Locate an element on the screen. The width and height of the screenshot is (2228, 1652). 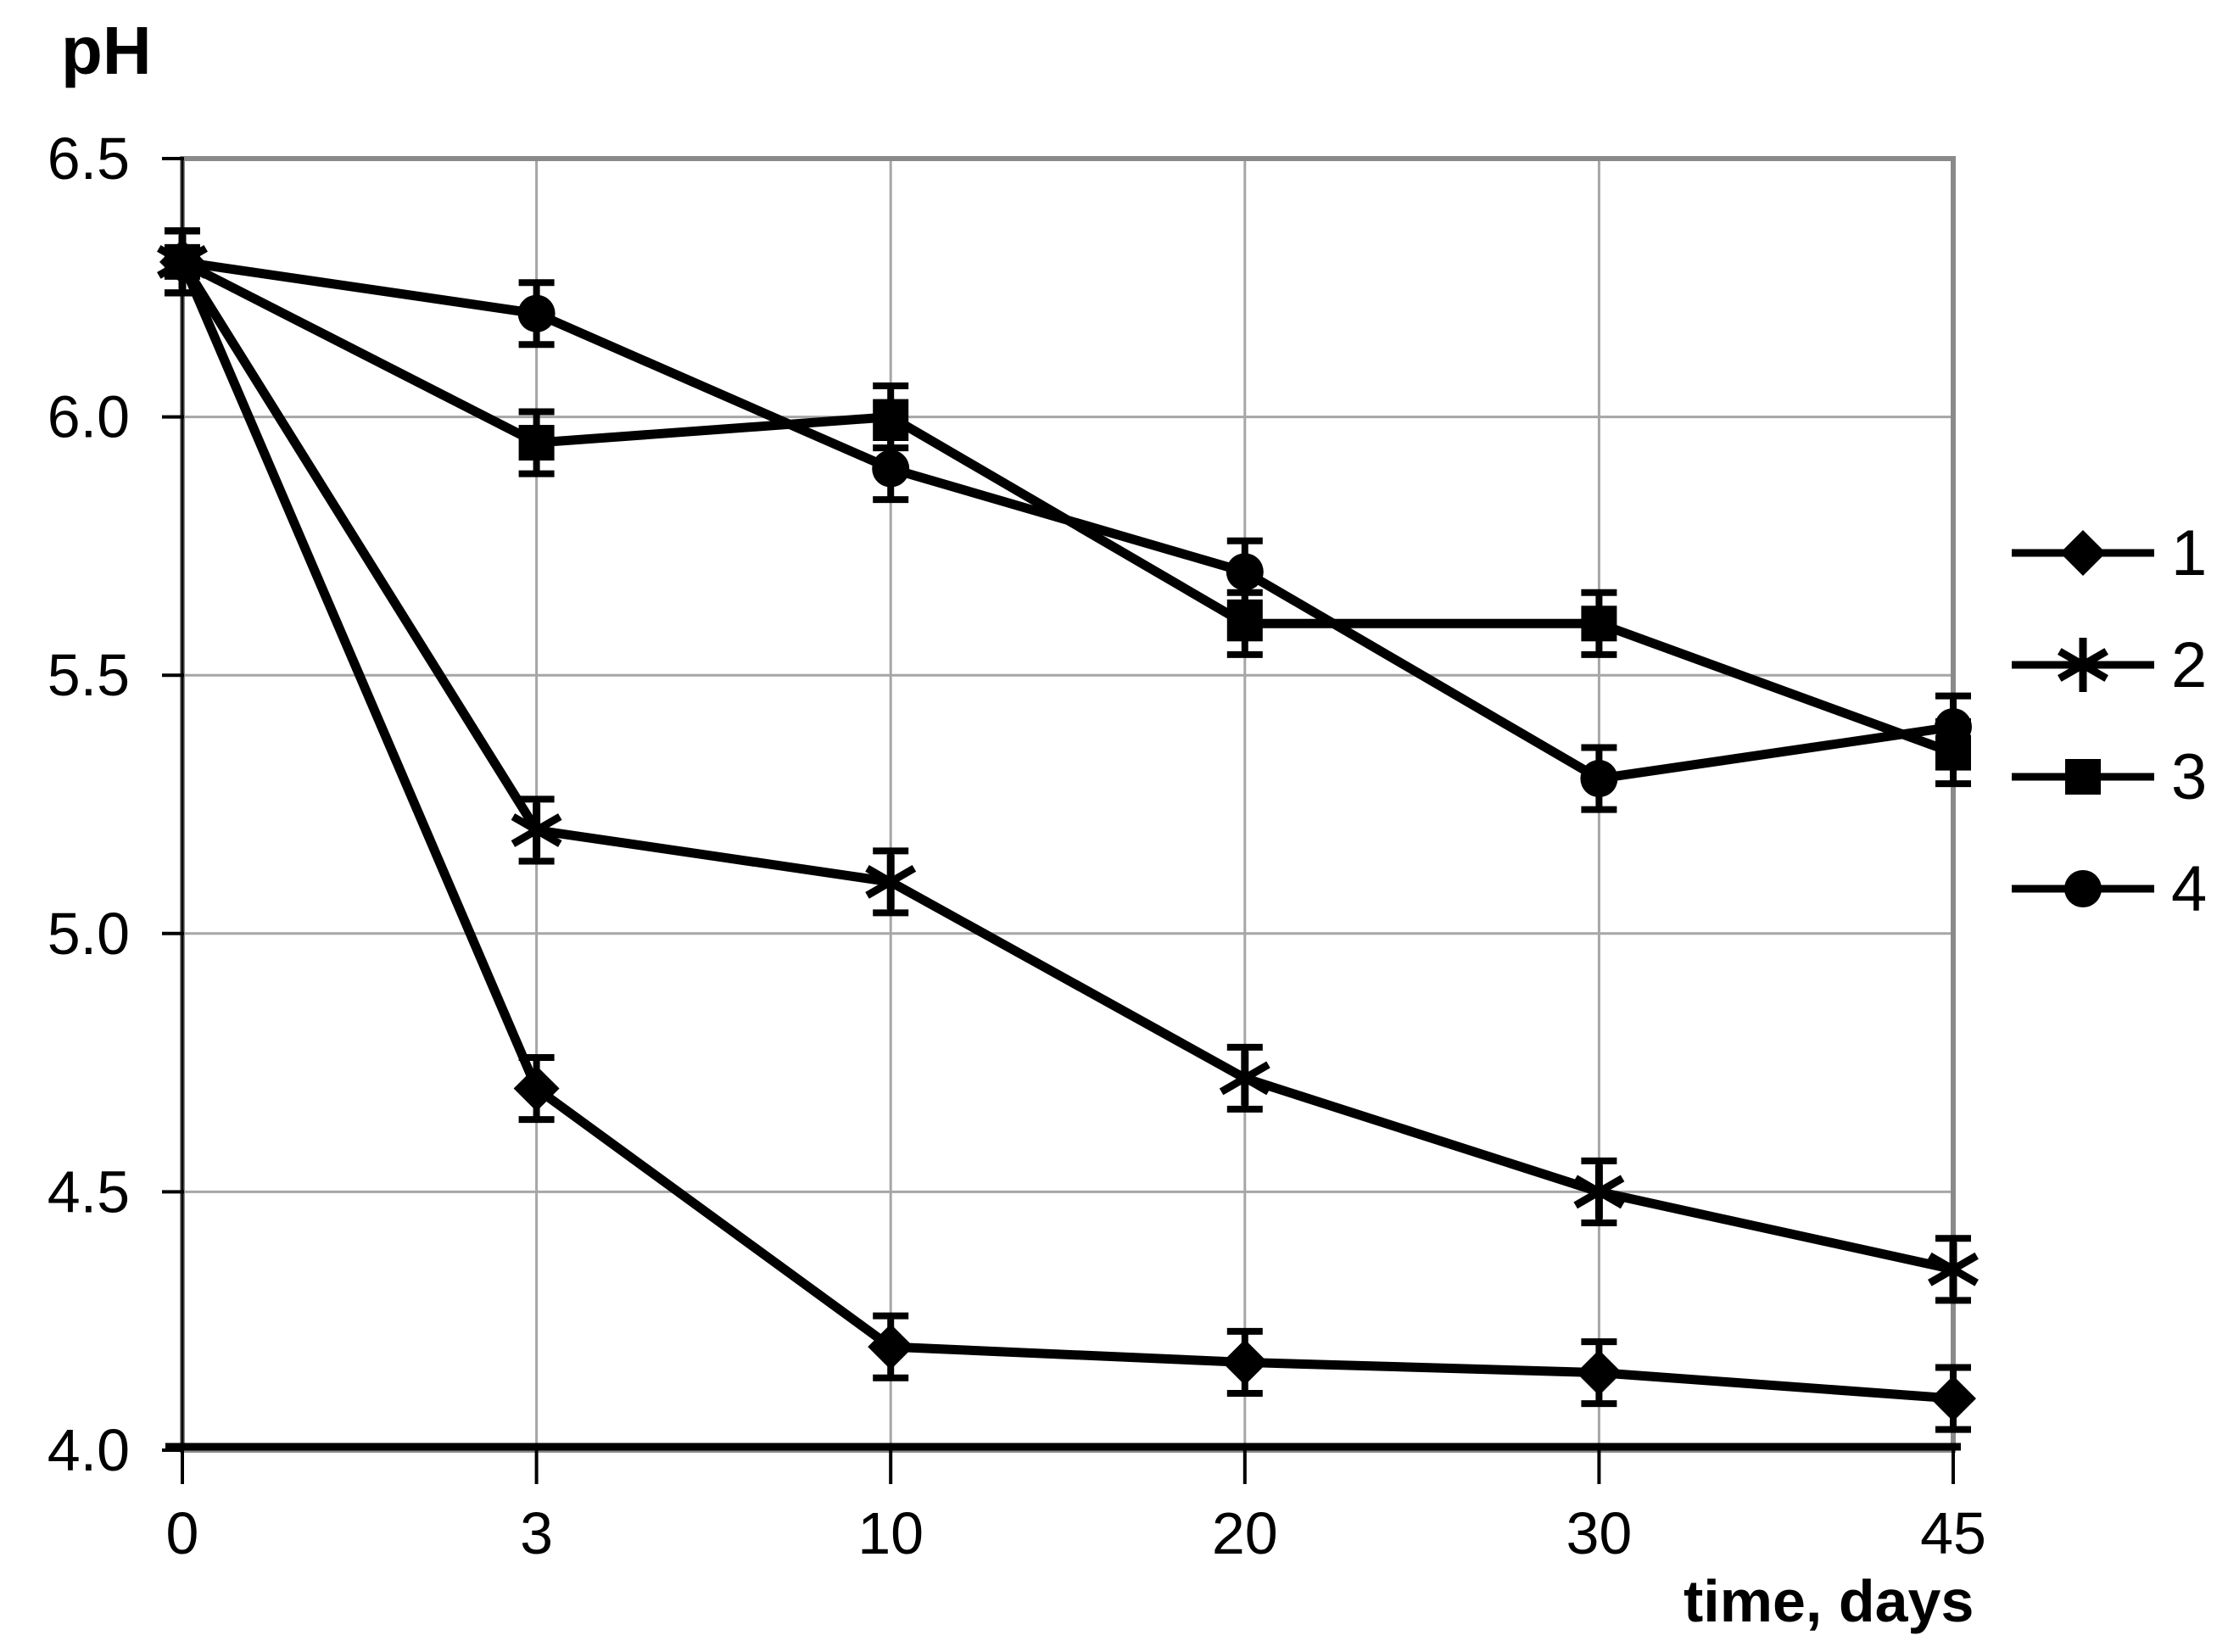
y-tick-label: 6.5 is located at coordinates (88, 159).